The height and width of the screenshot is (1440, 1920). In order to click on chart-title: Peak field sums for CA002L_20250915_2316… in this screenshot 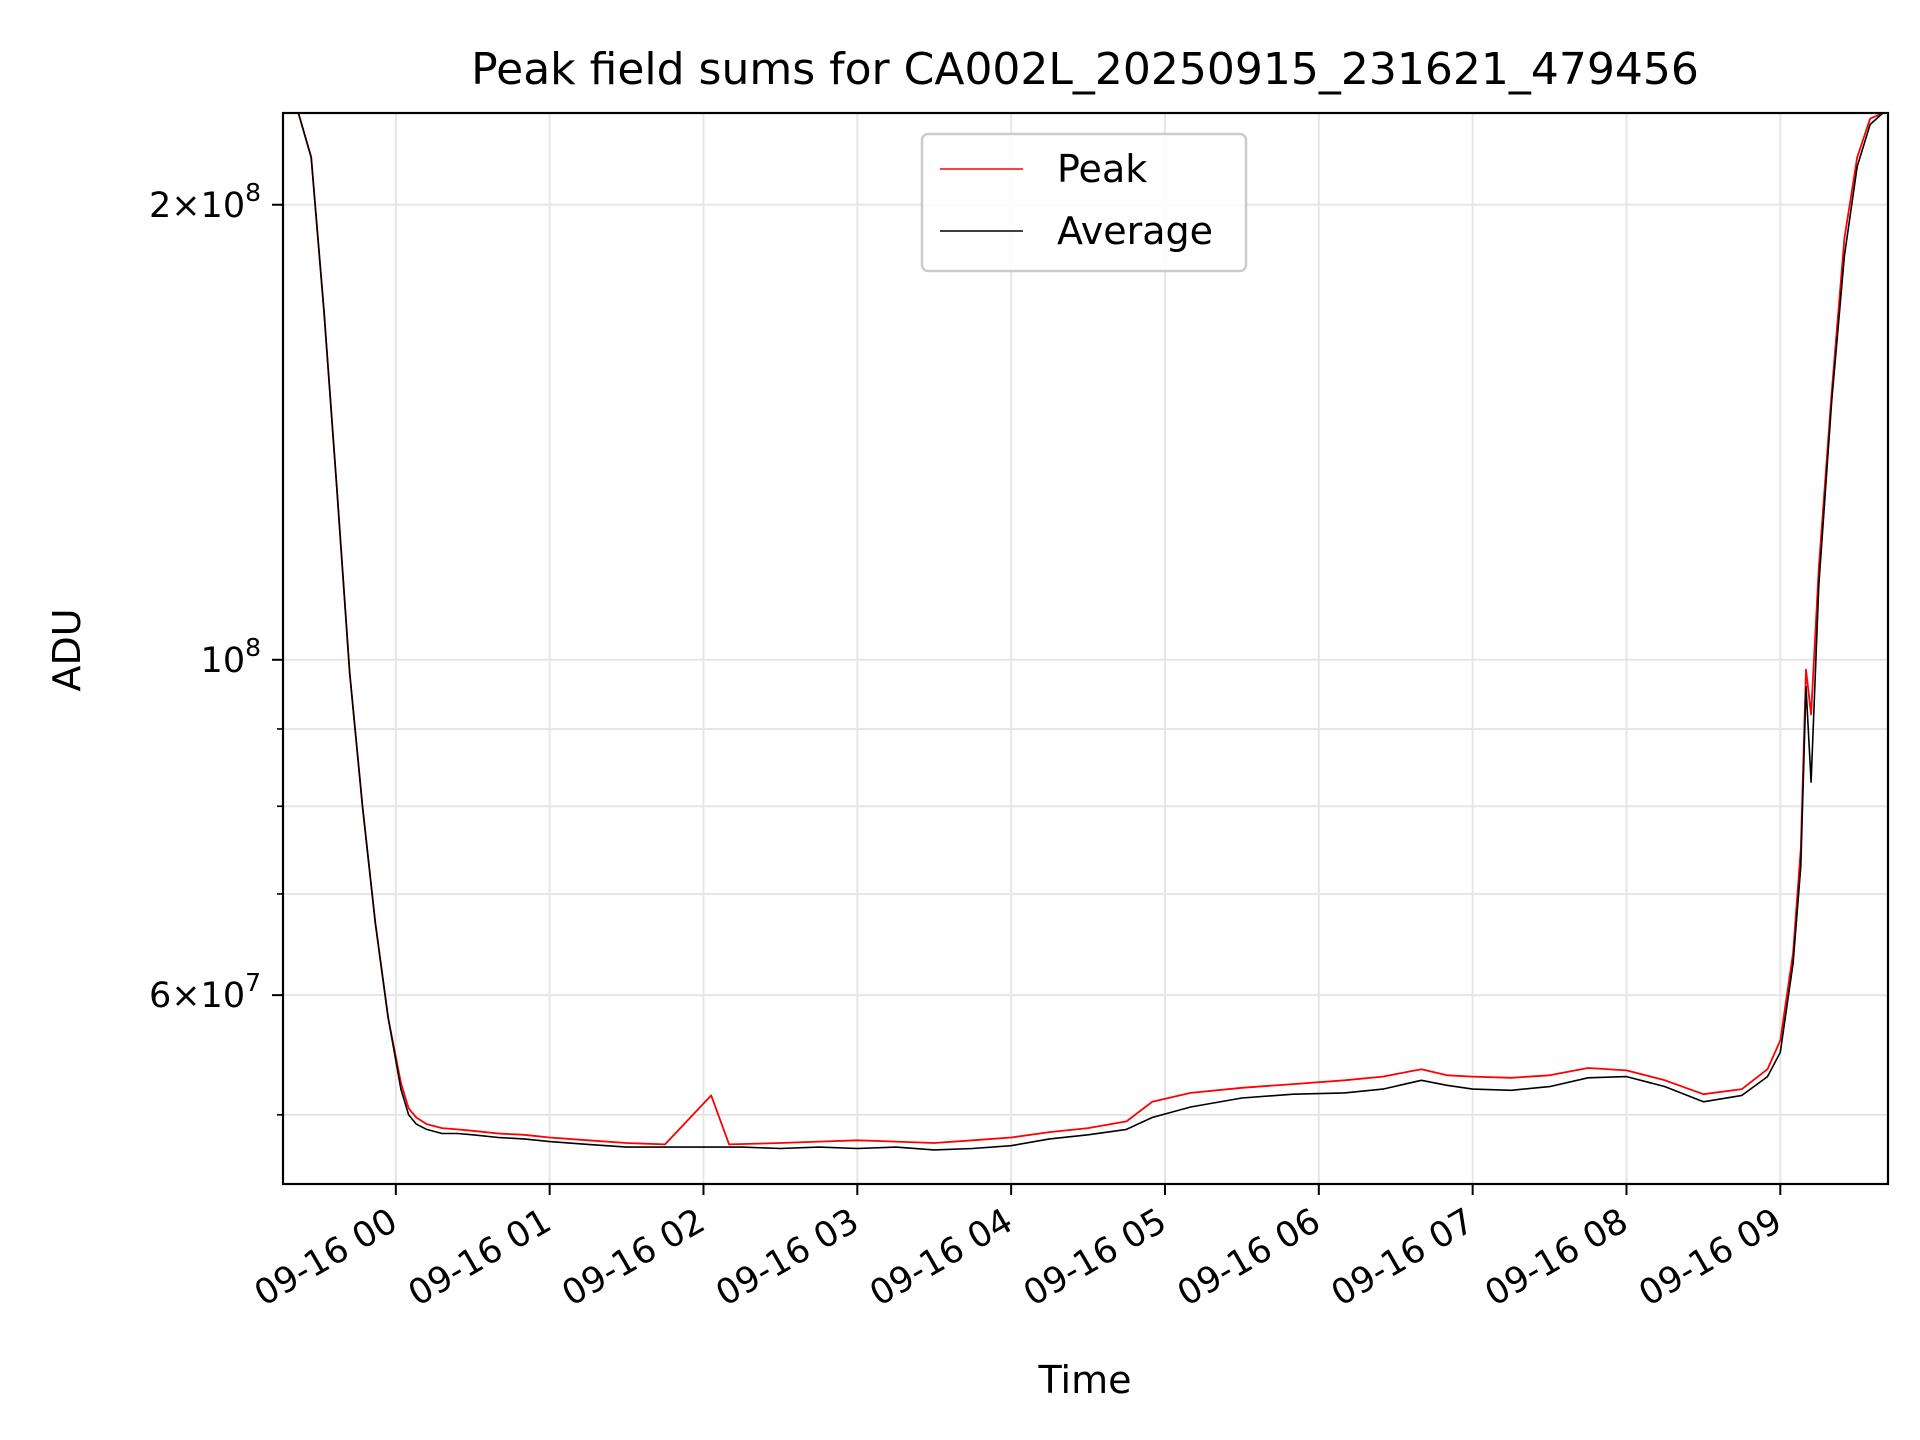, I will do `click(1085, 69)`.